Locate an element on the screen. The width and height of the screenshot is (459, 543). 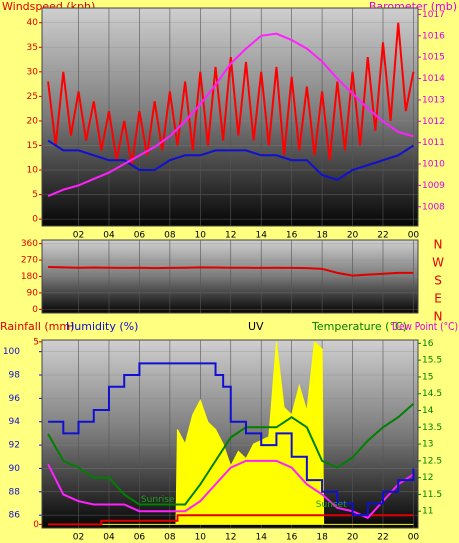
y-tick-label: 1012 is located at coordinates (433, 122).